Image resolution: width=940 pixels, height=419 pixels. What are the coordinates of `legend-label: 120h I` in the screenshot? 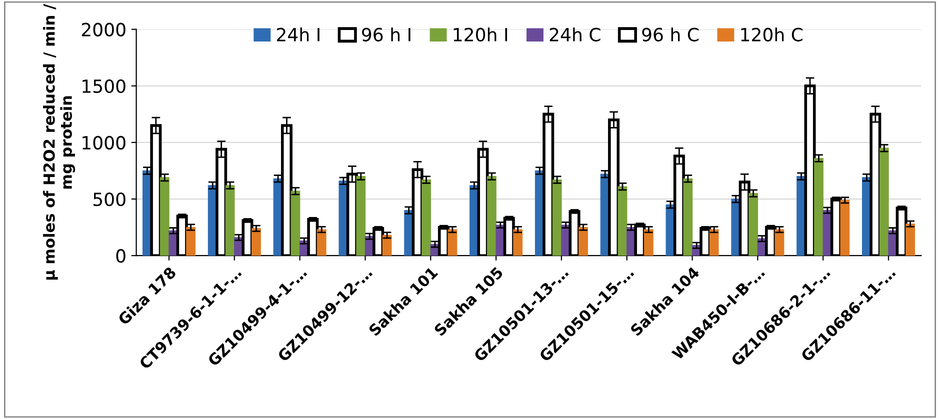 It's located at (481, 34).